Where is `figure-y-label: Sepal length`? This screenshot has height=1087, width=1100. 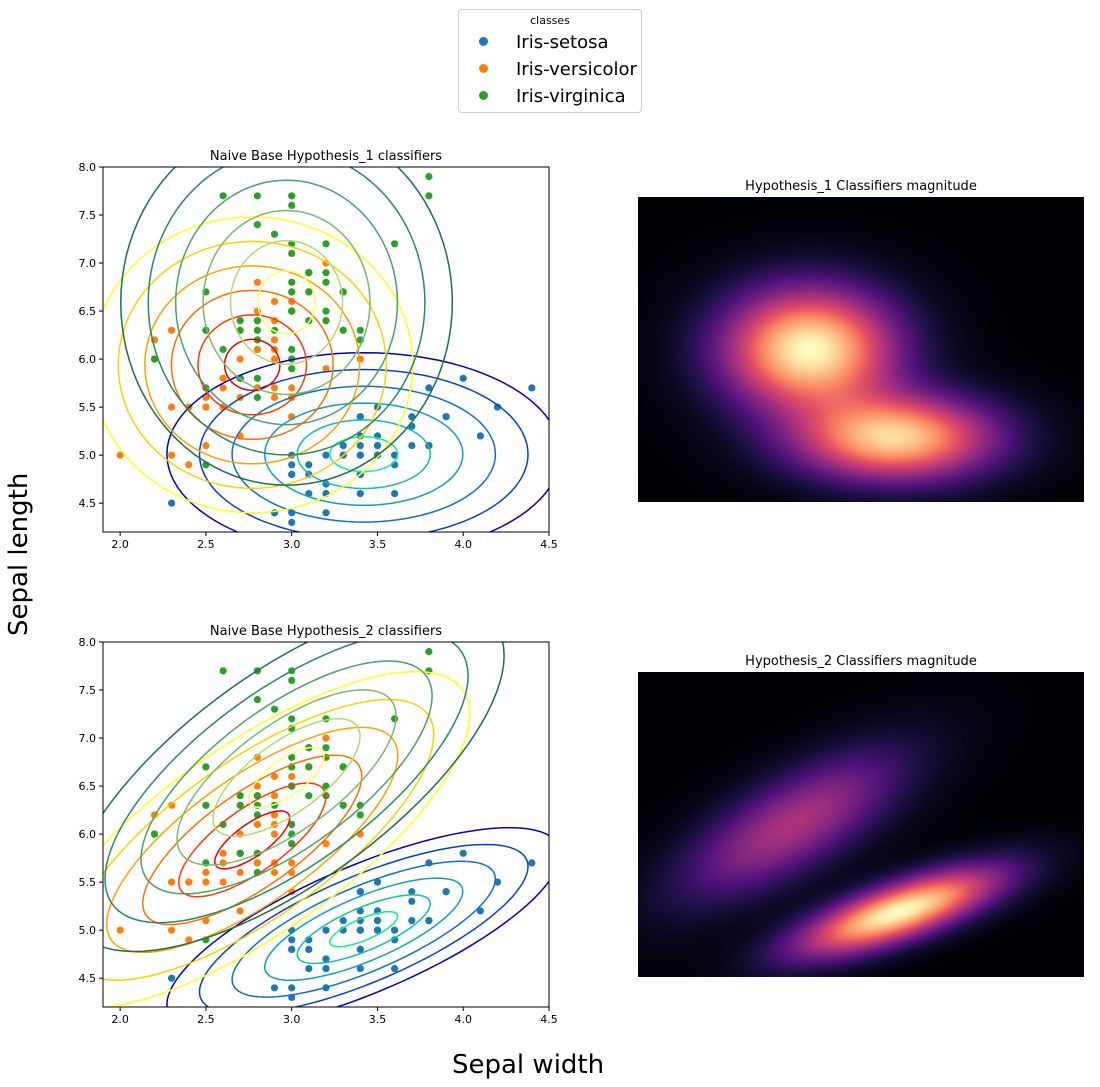
figure-y-label: Sepal length is located at coordinates (19, 554).